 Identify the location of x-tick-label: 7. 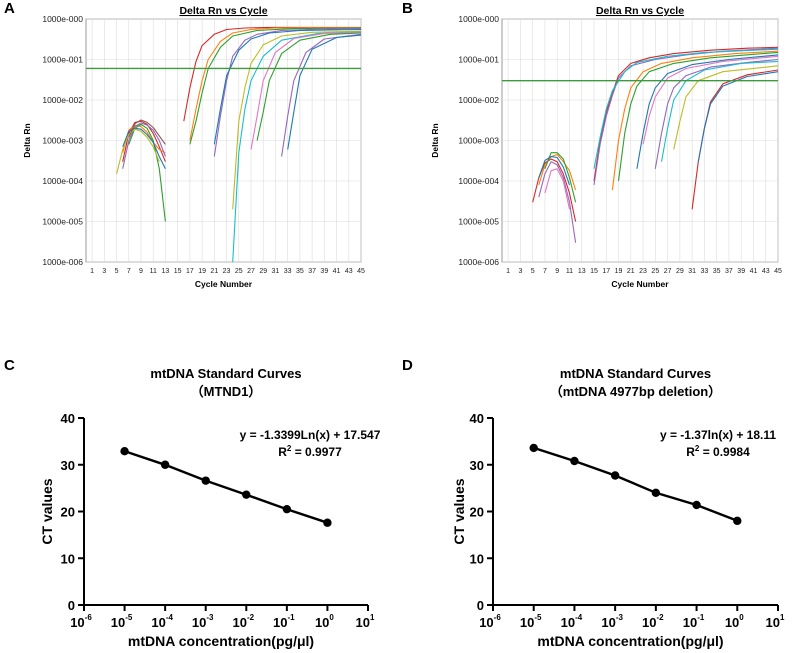
(129, 271).